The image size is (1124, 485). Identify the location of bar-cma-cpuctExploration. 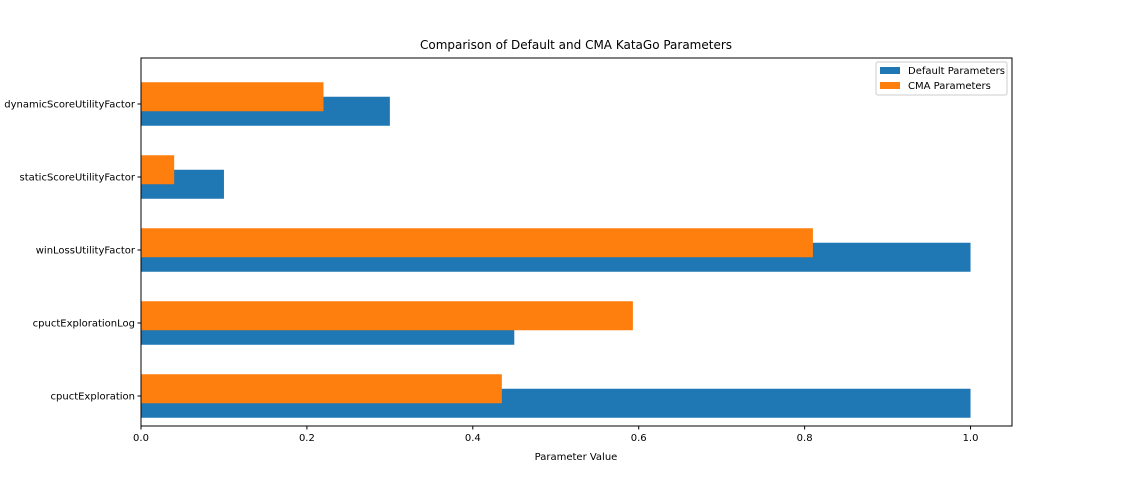
(321, 389).